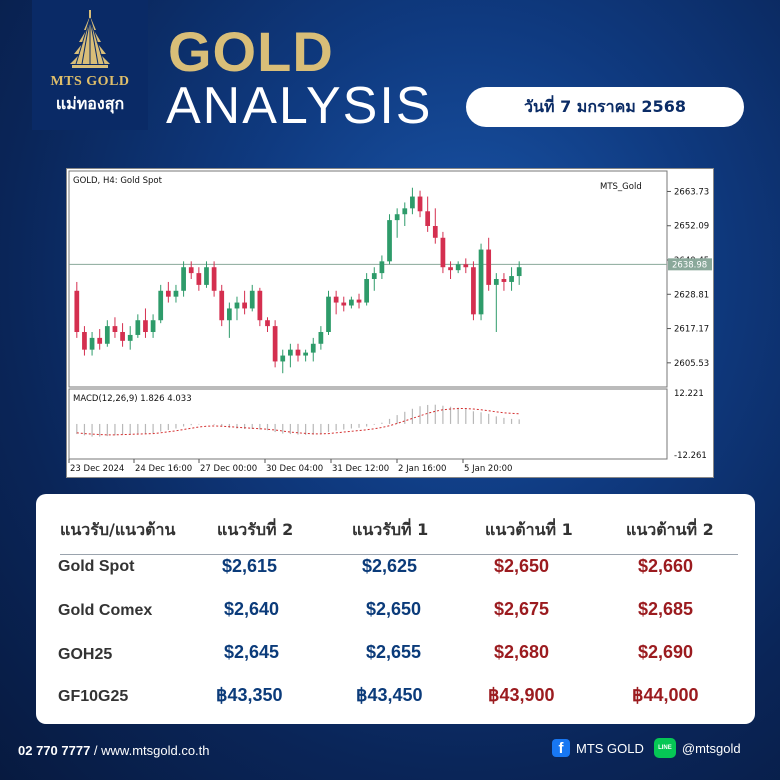 This screenshot has height=780, width=780. I want to click on chart-watermark: MTS_Gold, so click(621, 187).